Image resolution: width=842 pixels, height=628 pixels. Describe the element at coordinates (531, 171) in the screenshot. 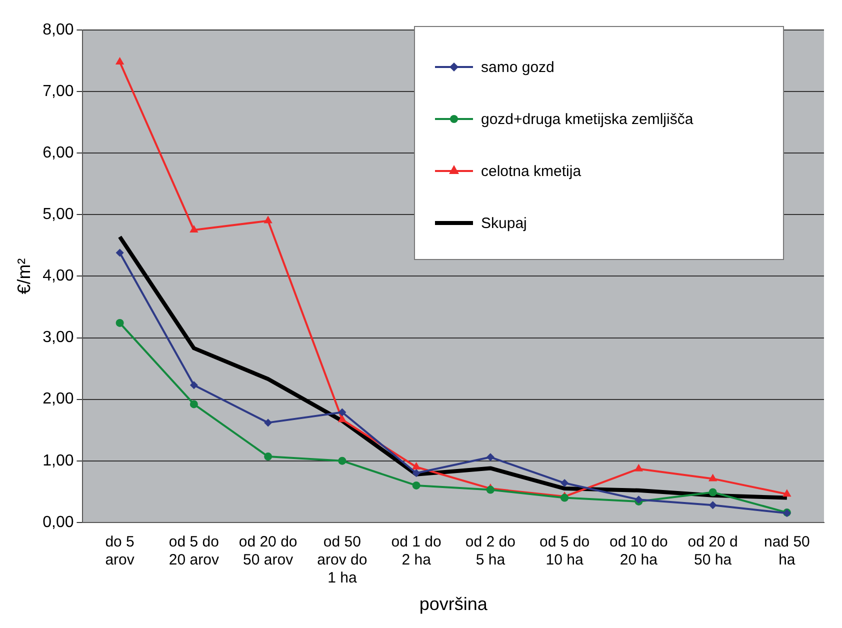

I see `legend-label: celotna kmetija` at that location.